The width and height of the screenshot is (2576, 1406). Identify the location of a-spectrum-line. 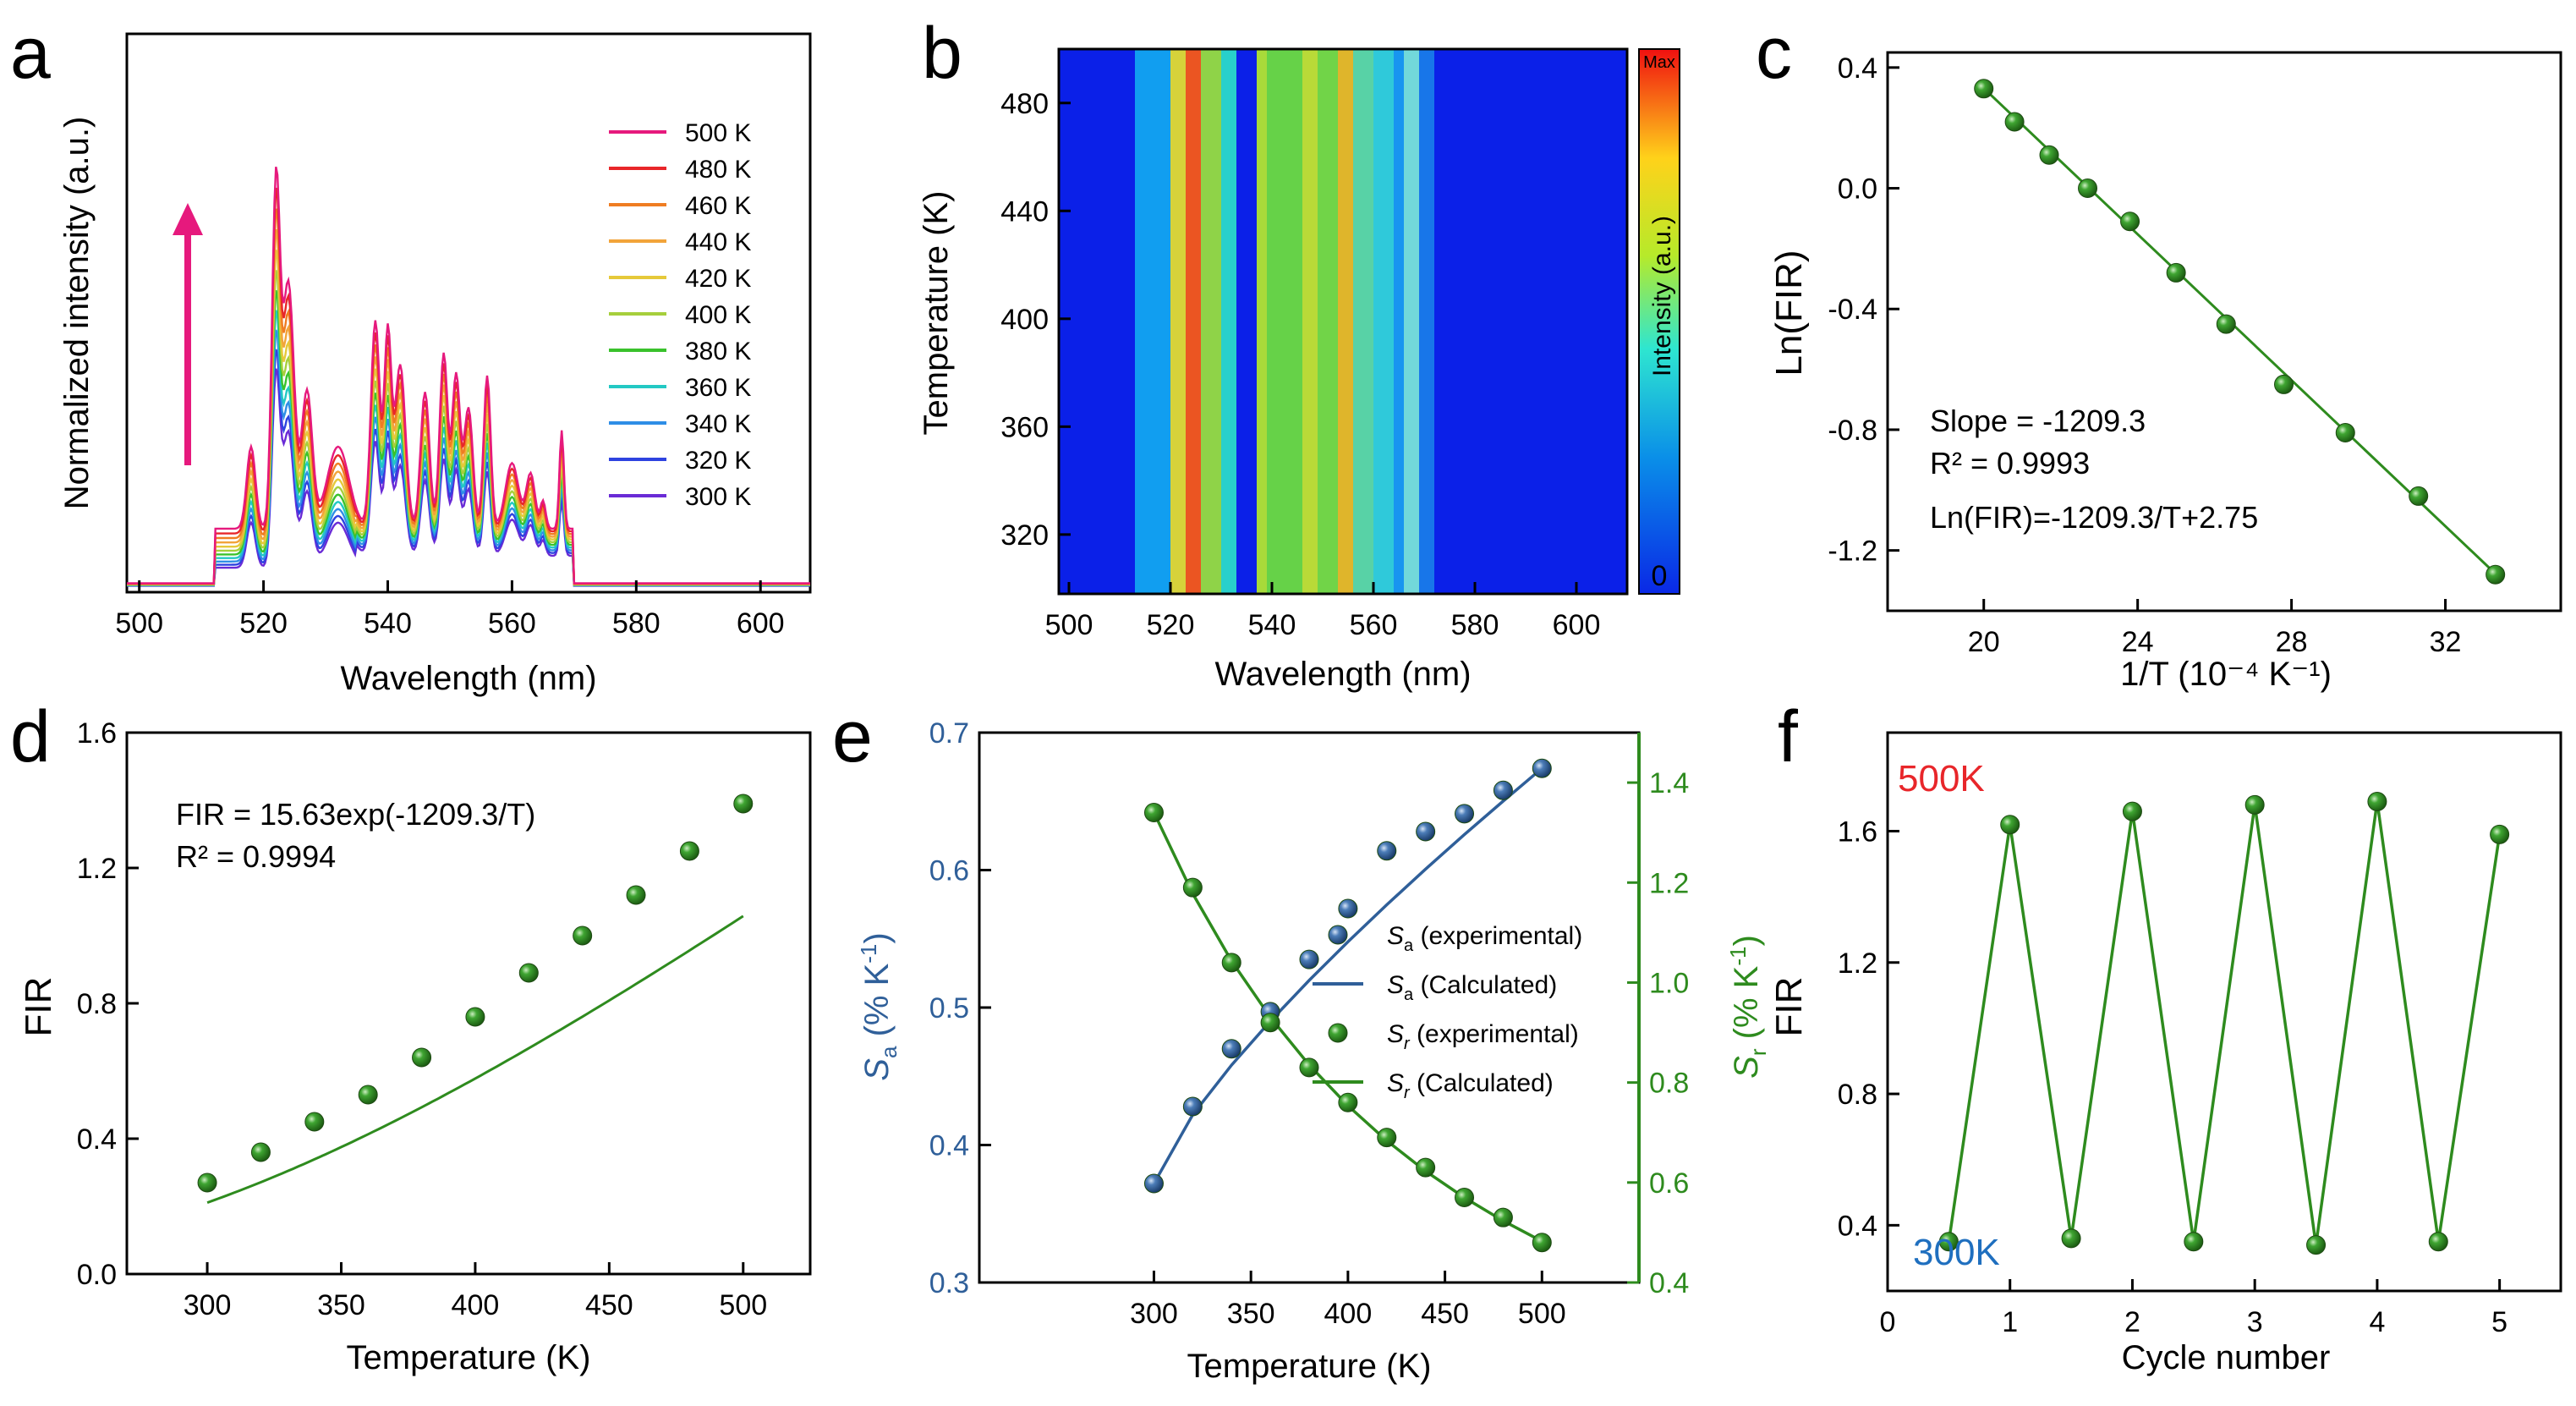
(468, 375).